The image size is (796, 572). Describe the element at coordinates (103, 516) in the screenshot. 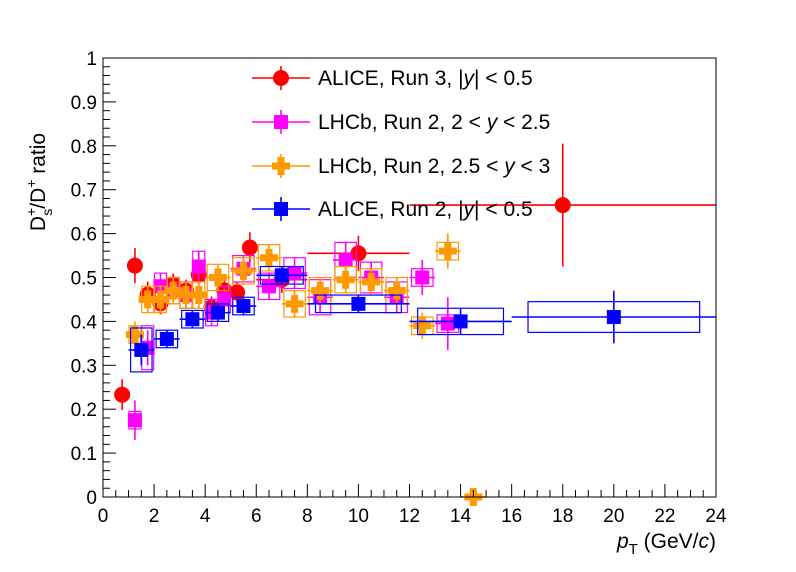

I see `x-tick-label: 0` at that location.